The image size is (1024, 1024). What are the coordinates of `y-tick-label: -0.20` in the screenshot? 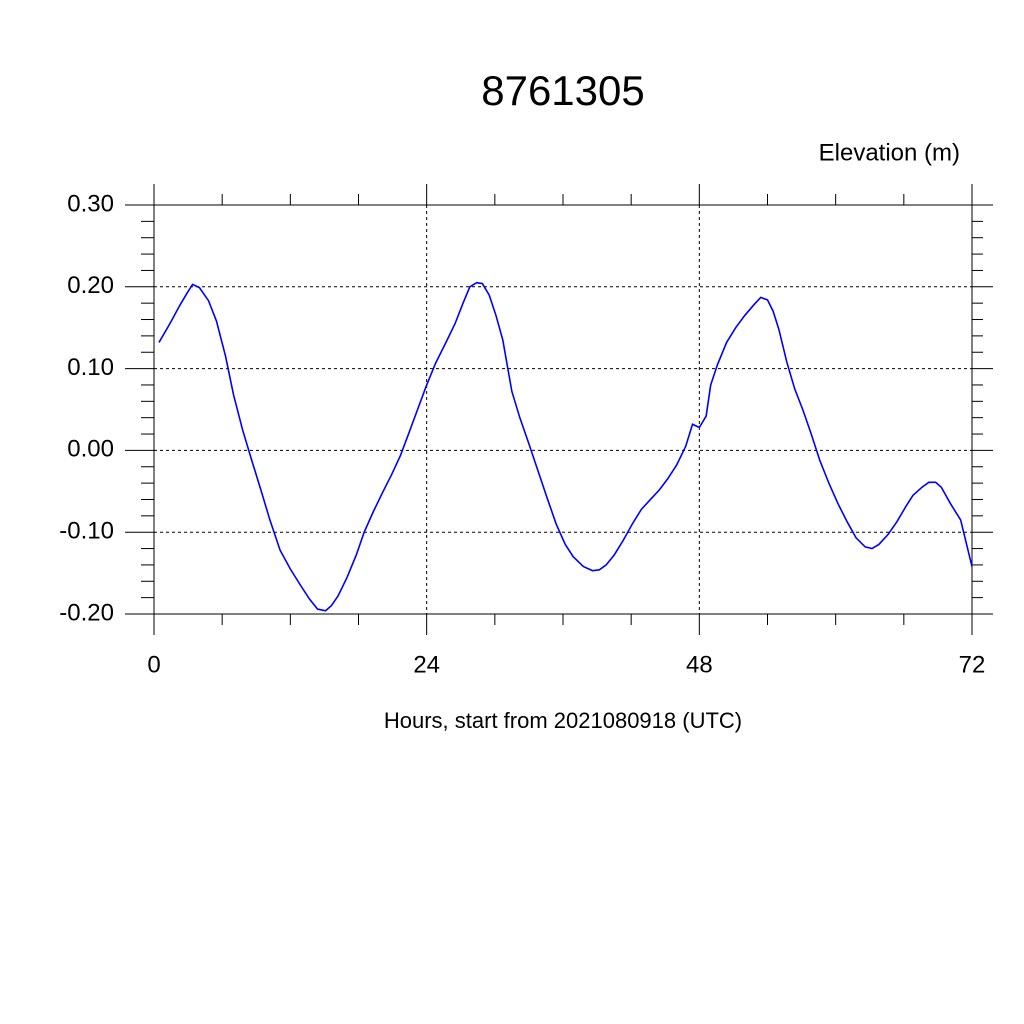 It's located at (86, 612).